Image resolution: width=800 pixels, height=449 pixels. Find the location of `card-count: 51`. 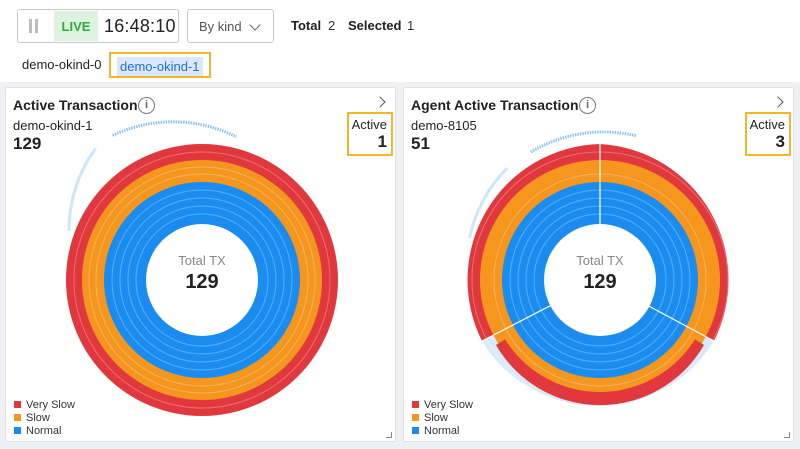

card-count: 51 is located at coordinates (420, 143).